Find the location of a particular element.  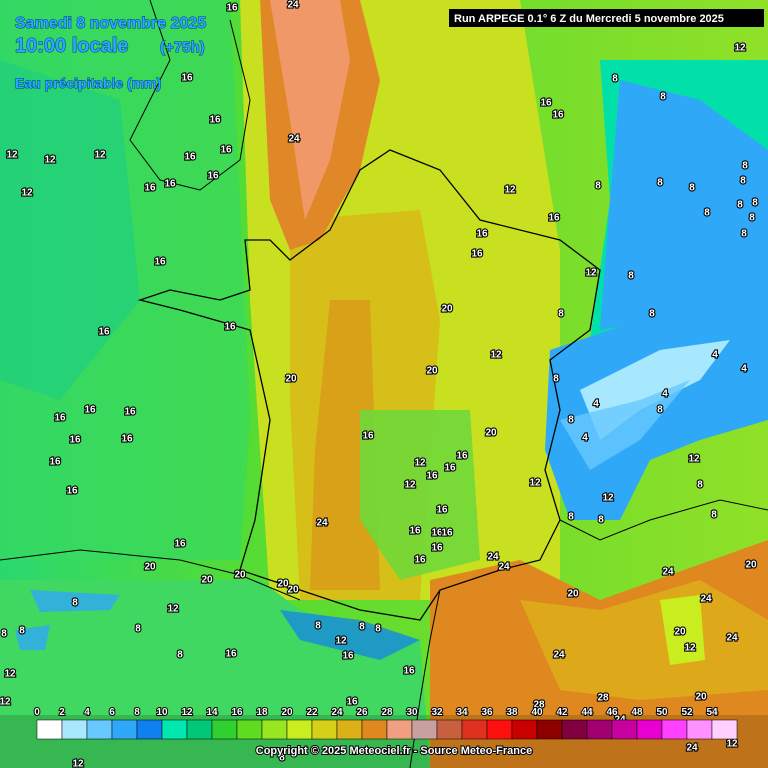

field-atlantic is located at coordinates (70, 230).